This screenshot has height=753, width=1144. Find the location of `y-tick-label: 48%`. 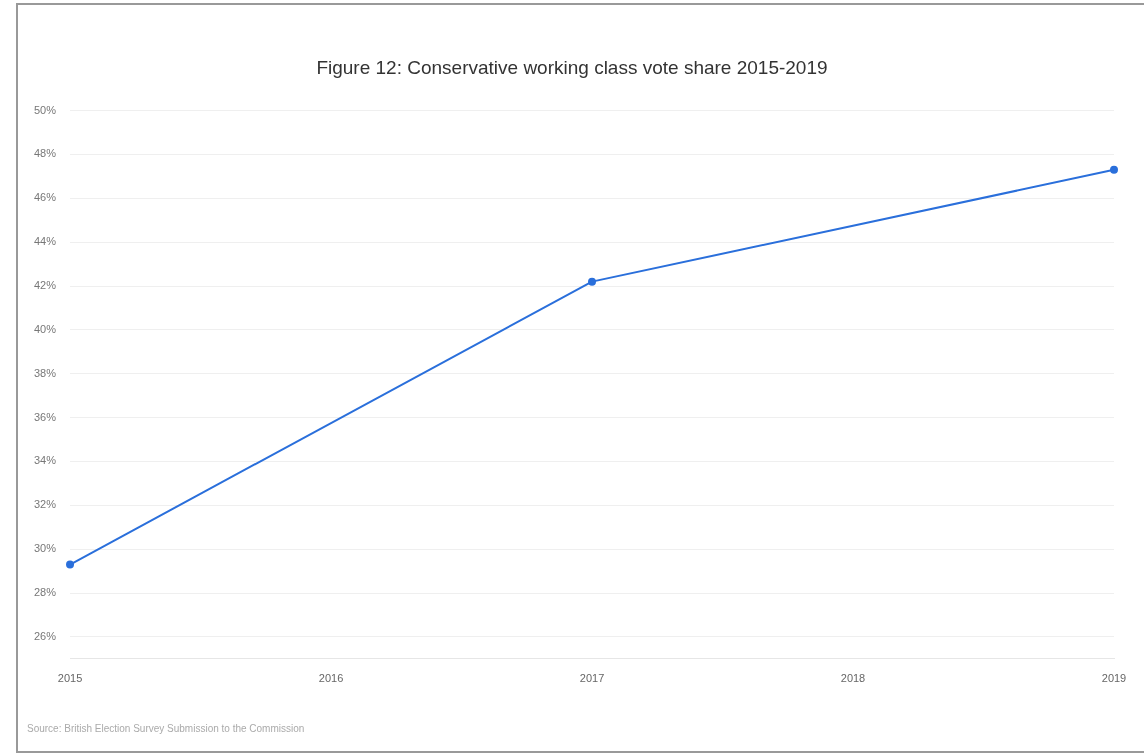

y-tick-label: 48% is located at coordinates (45, 153).